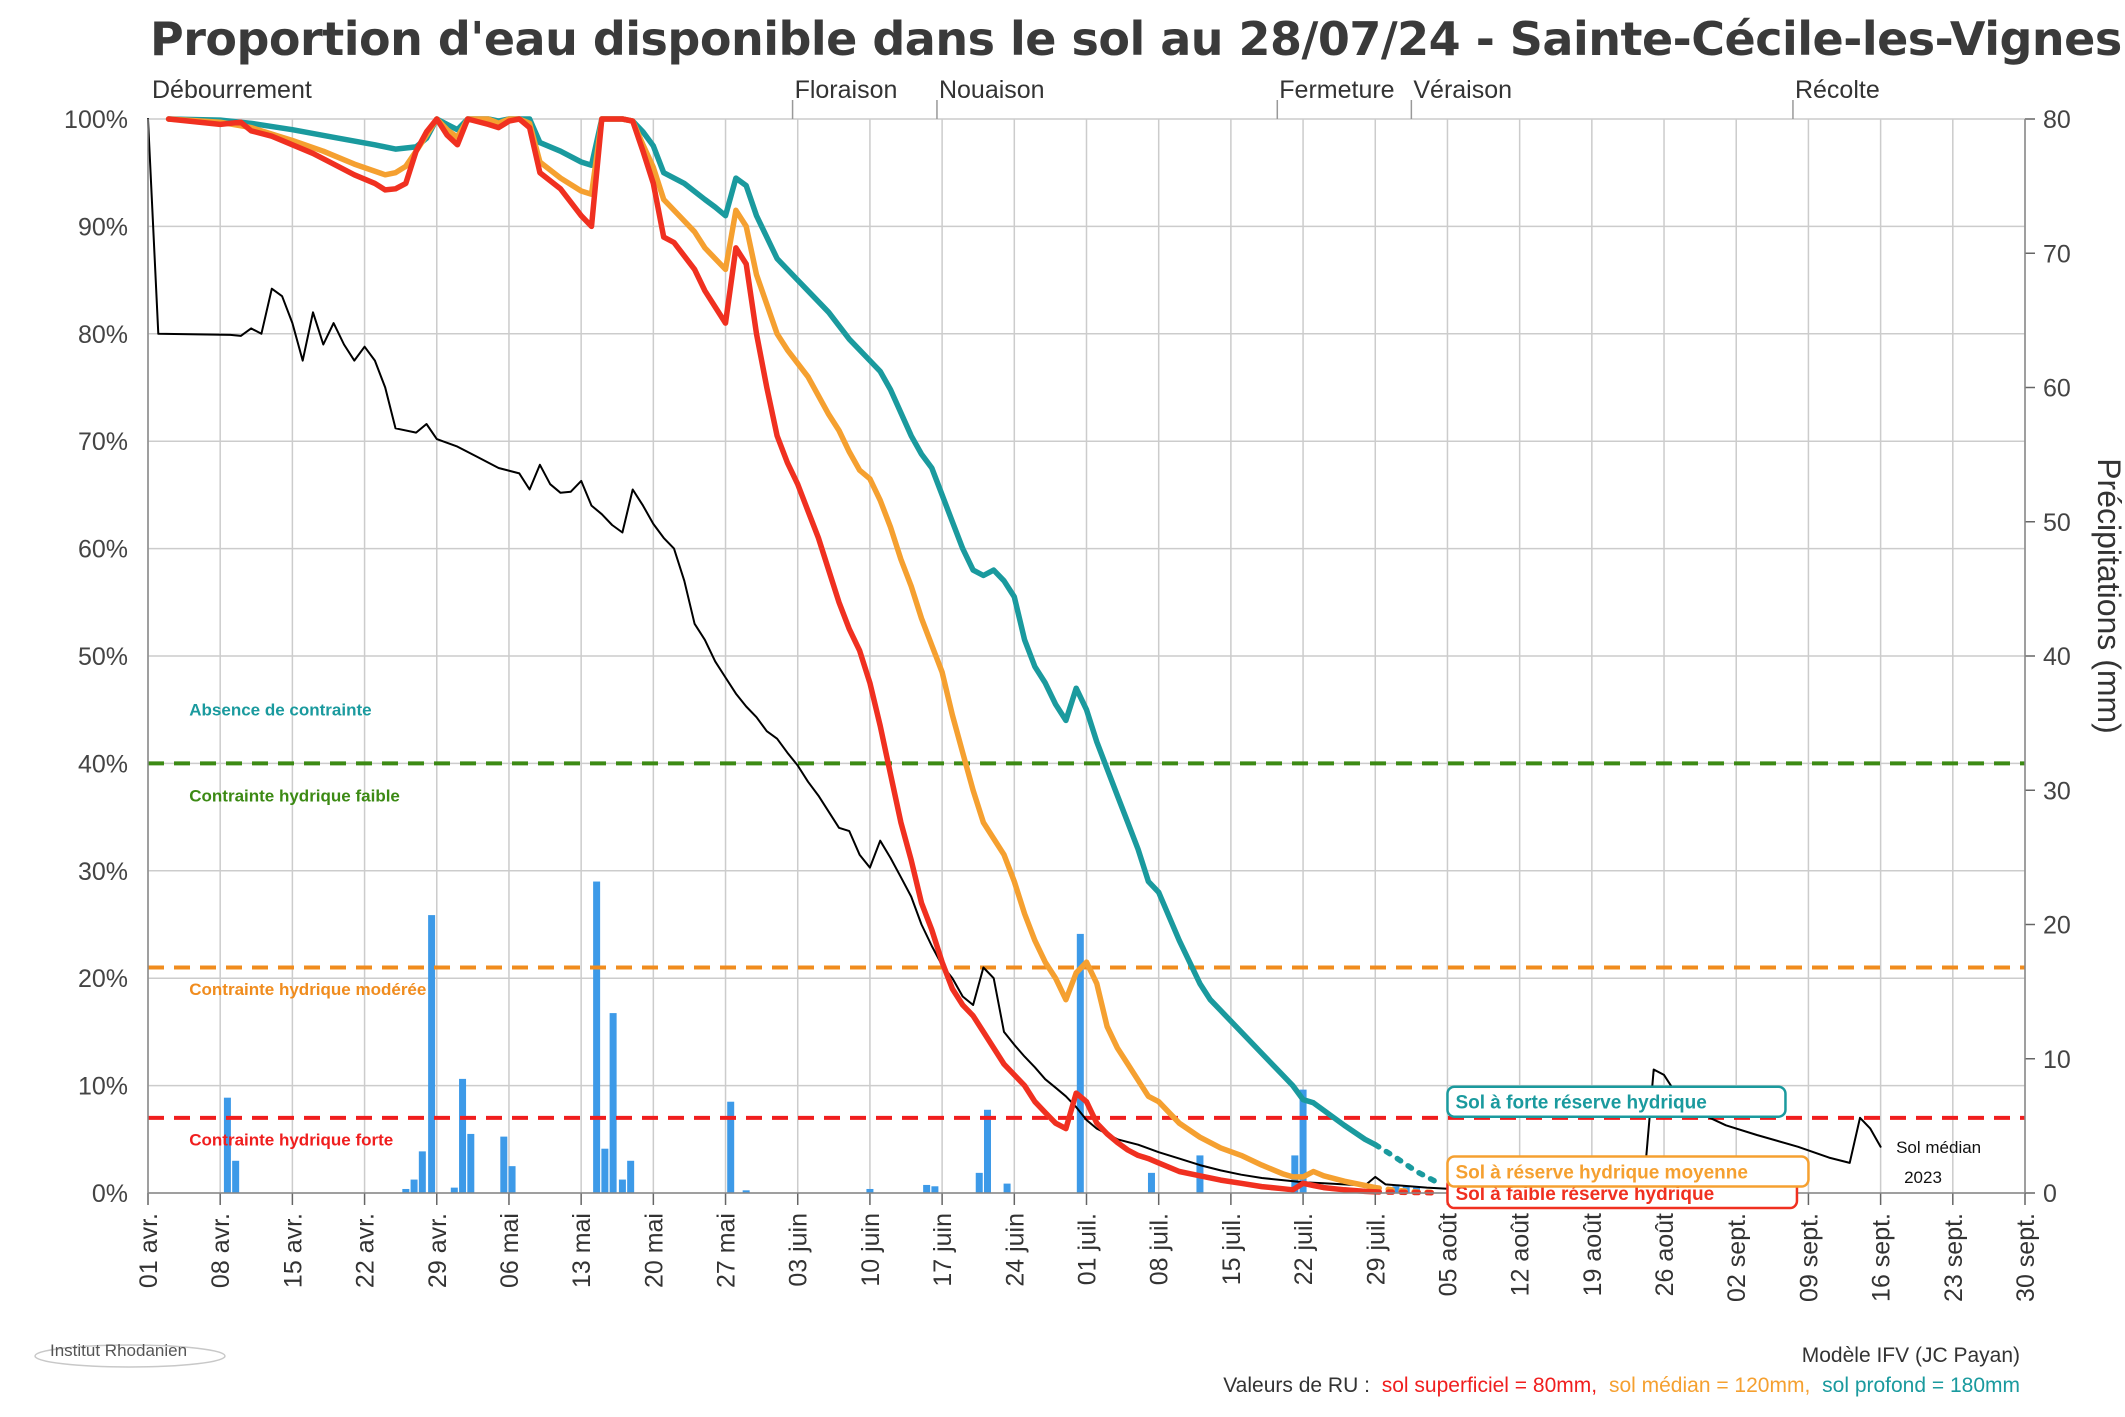 The image size is (2125, 1417). I want to click on zone-label: Absence de contrainte, so click(280, 710).